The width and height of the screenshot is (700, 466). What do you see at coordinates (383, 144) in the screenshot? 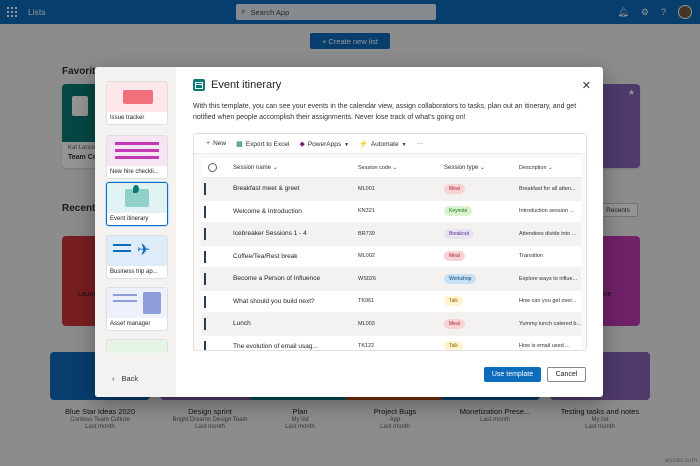
I see `automate-button: ⚡ Automate ▼` at bounding box center [383, 144].